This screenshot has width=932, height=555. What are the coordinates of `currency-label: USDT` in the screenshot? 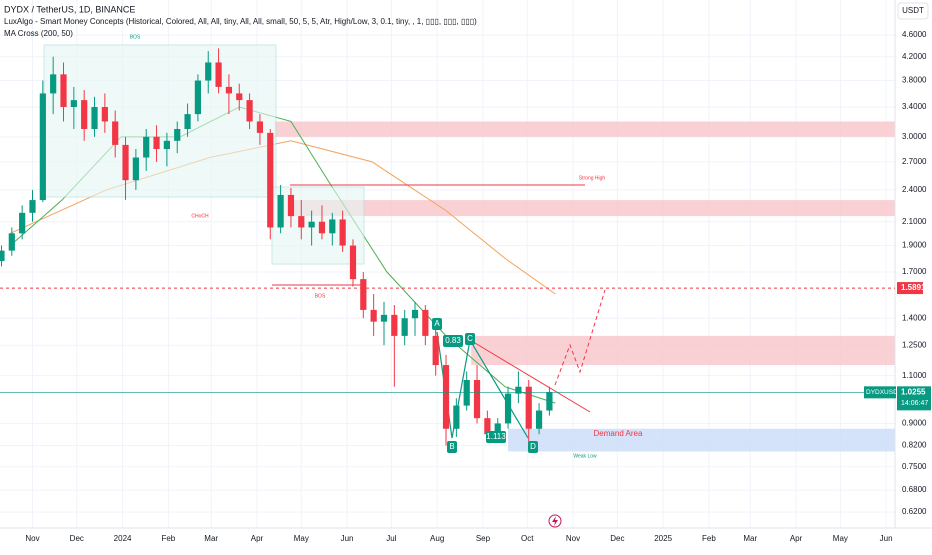 It's located at (913, 10).